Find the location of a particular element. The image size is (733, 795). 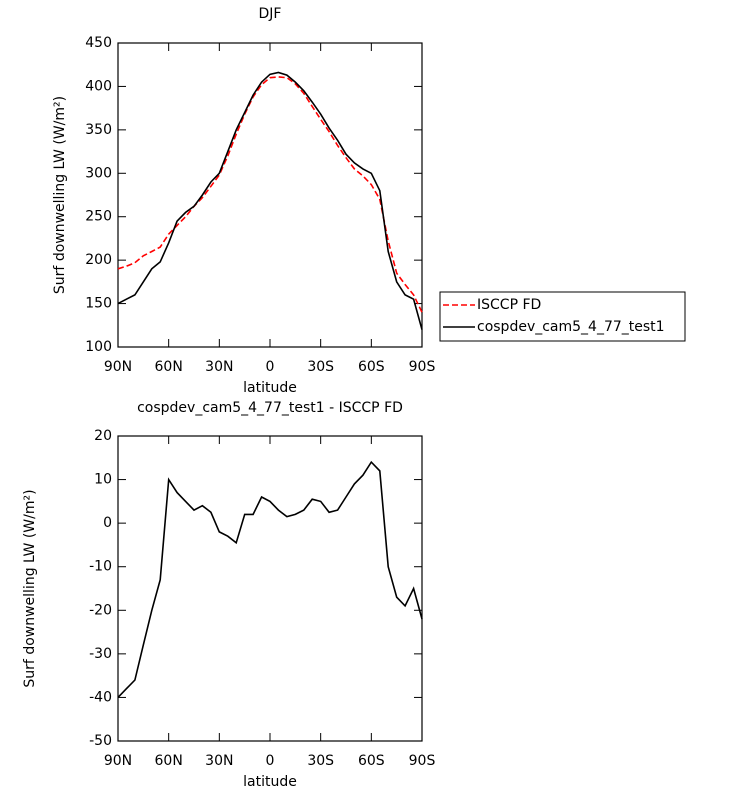

y-tick-label: -30 is located at coordinates (100, 654).